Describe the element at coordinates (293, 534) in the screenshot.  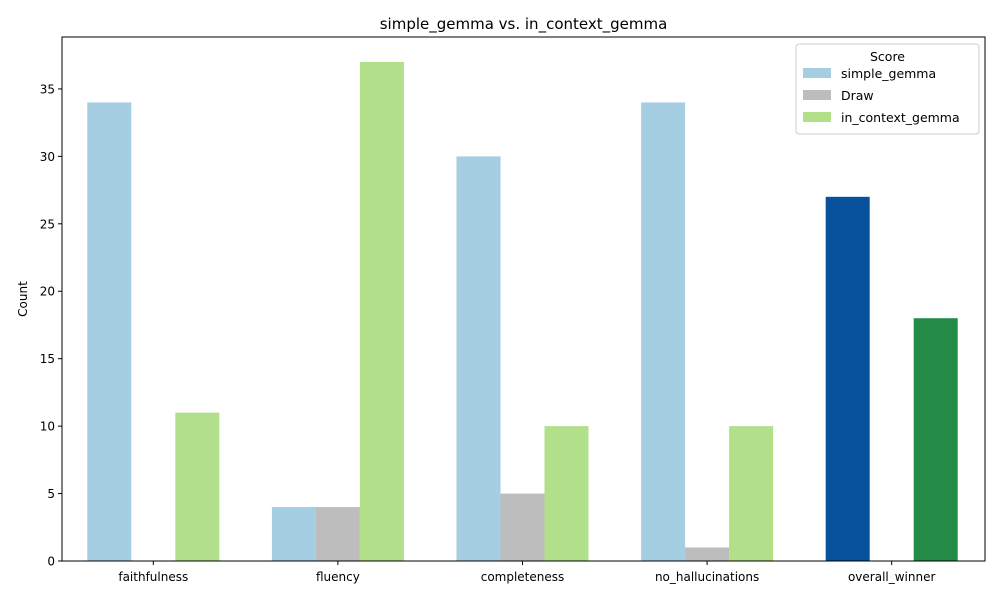
I see `bar-fluency-simple_gemma` at that location.